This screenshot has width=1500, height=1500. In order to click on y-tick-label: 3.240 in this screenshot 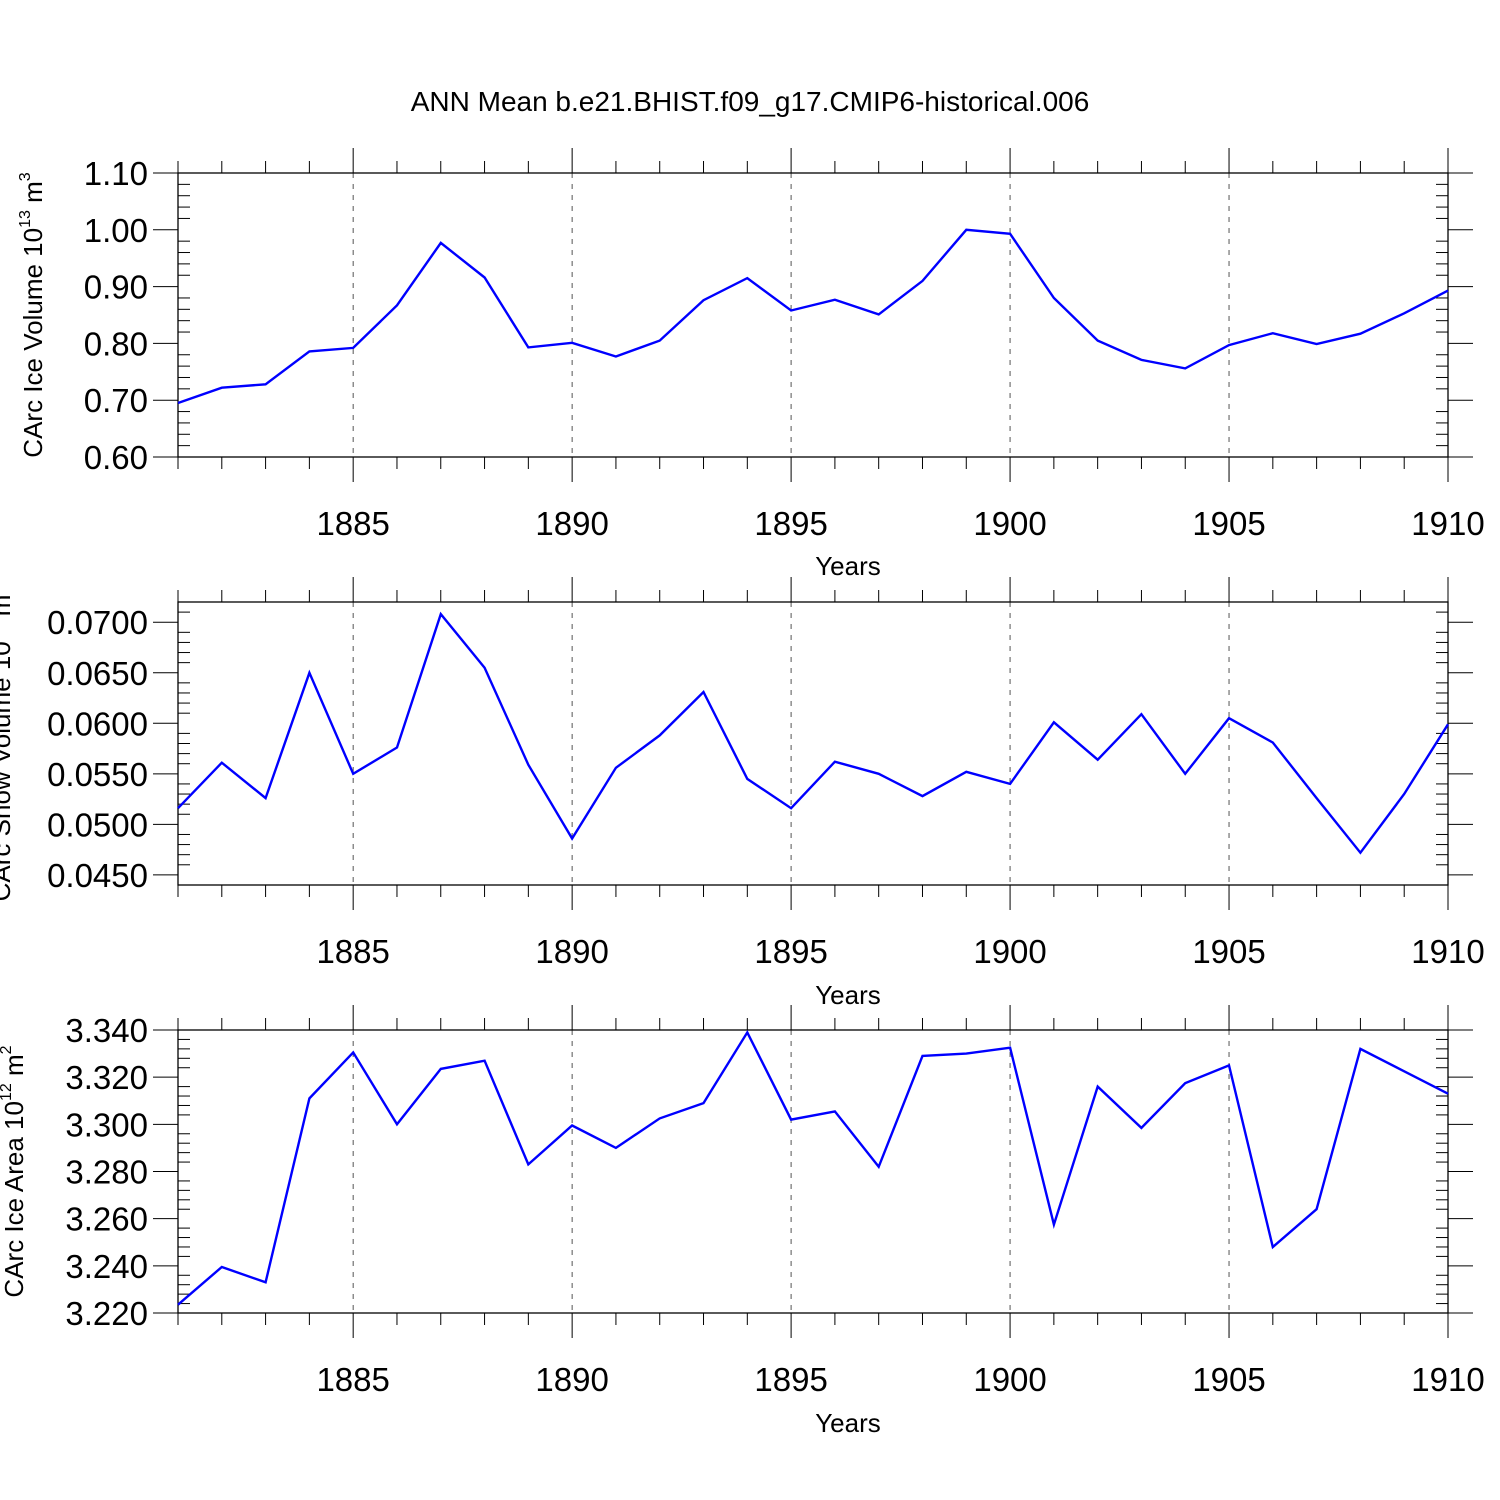, I will do `click(106, 1266)`.